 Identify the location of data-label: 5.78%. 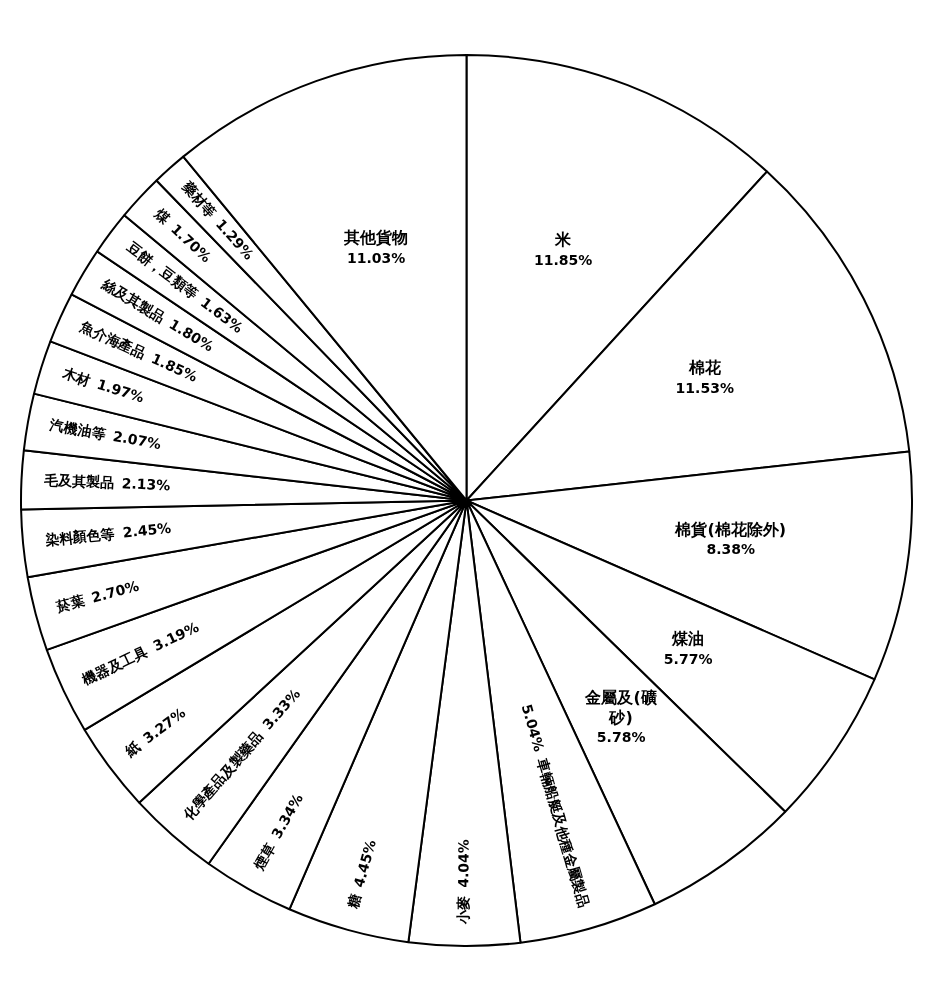
(621, 737).